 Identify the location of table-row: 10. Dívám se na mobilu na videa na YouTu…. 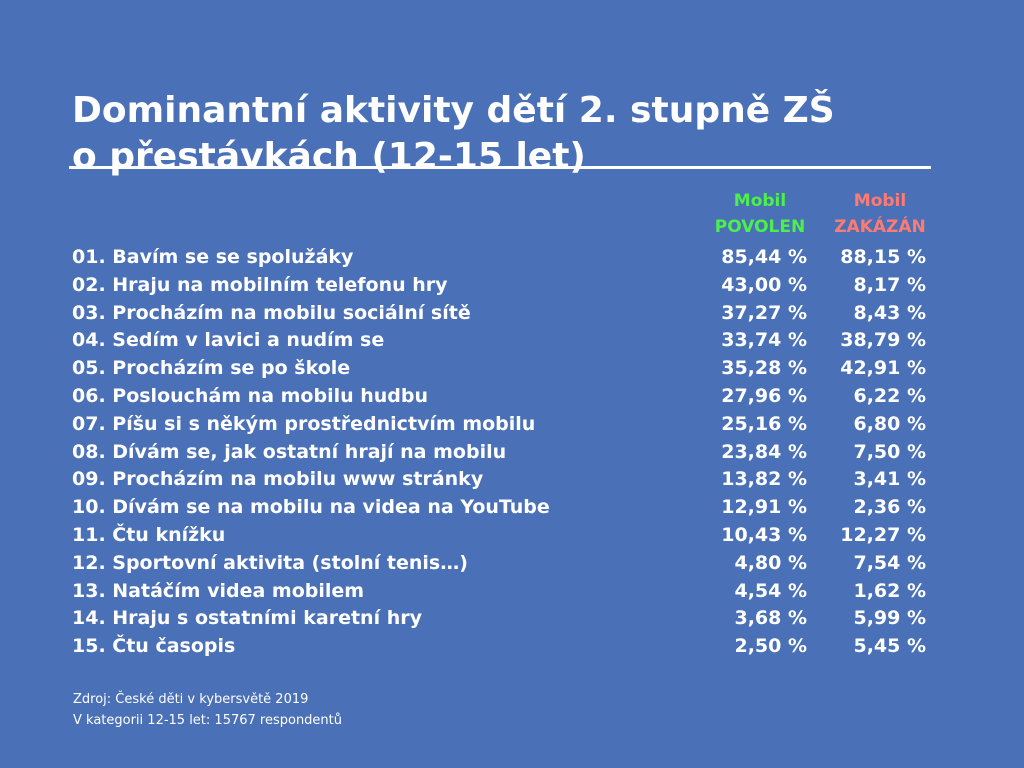
(507, 508).